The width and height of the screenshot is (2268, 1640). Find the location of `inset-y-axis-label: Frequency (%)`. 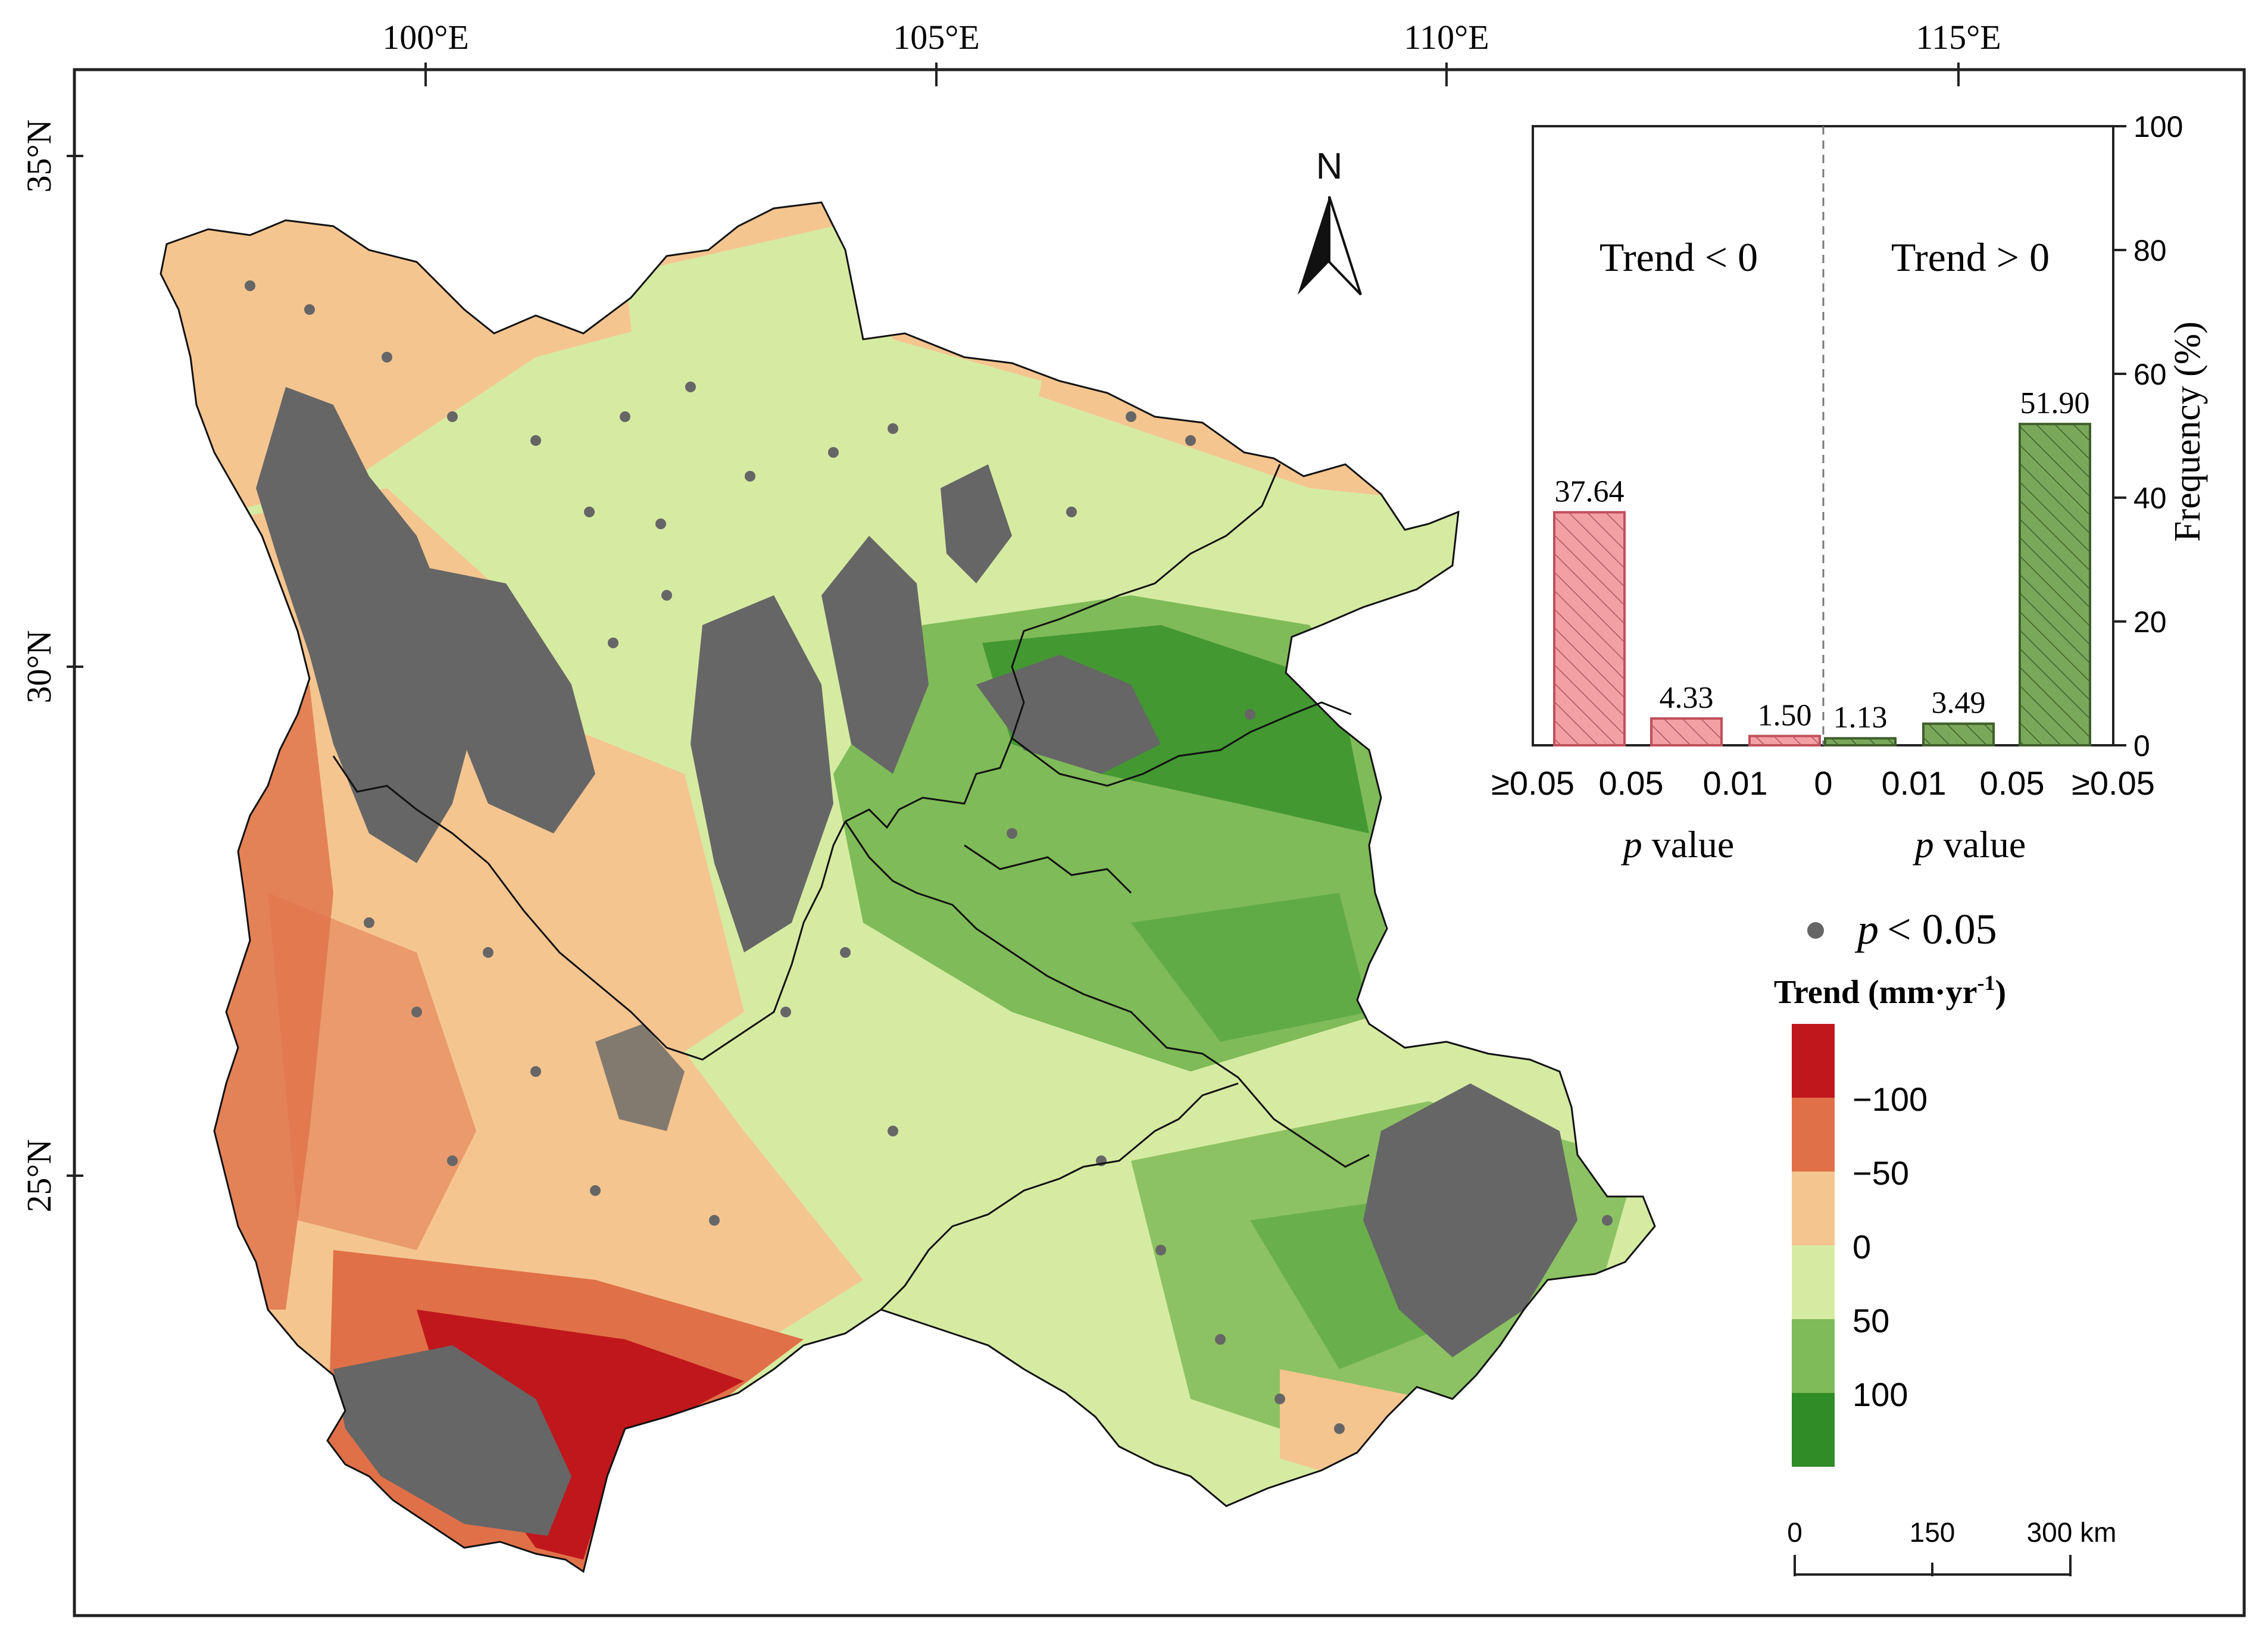

inset-y-axis-label: Frequency (%) is located at coordinates (2187, 432).